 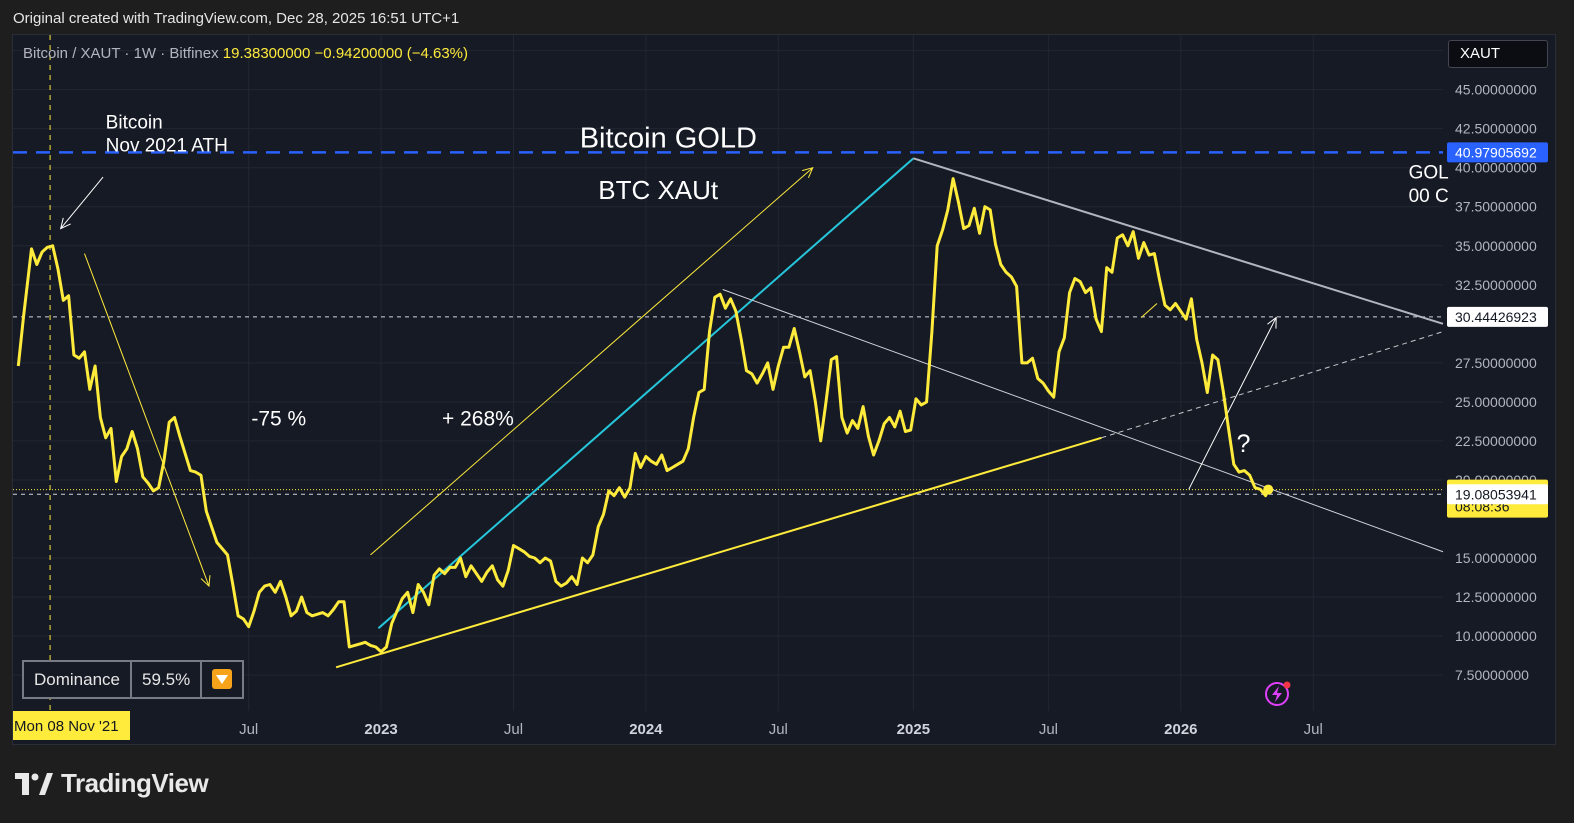 What do you see at coordinates (1178, 241) in the screenshot?
I see `resistance-trend-line` at bounding box center [1178, 241].